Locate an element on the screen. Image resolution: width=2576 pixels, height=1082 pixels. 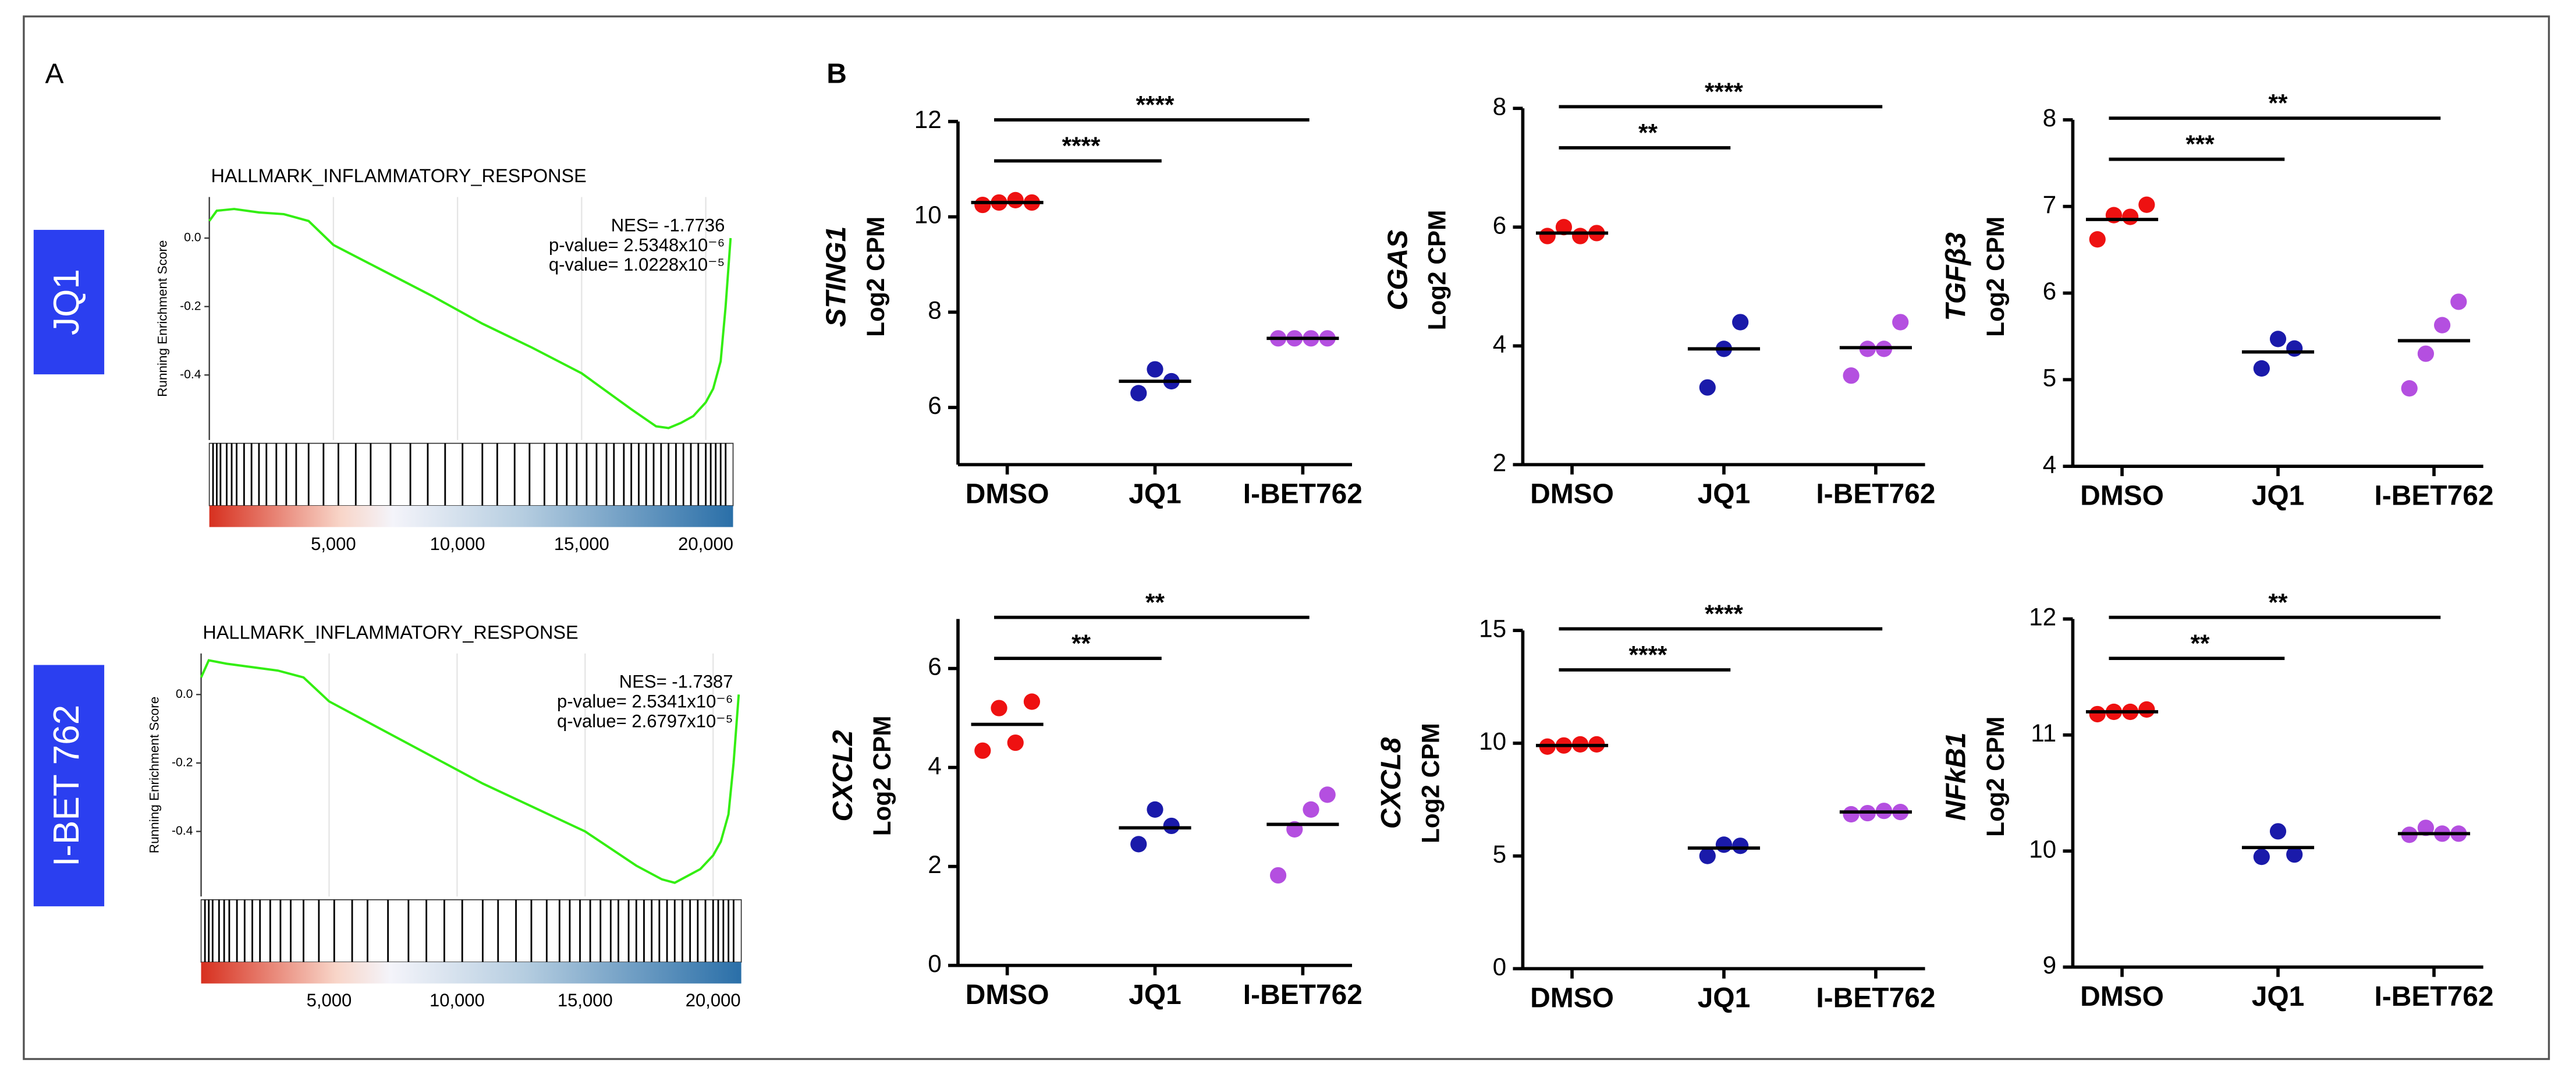
gene-label: CXCL8 is located at coordinates (1392, 783).